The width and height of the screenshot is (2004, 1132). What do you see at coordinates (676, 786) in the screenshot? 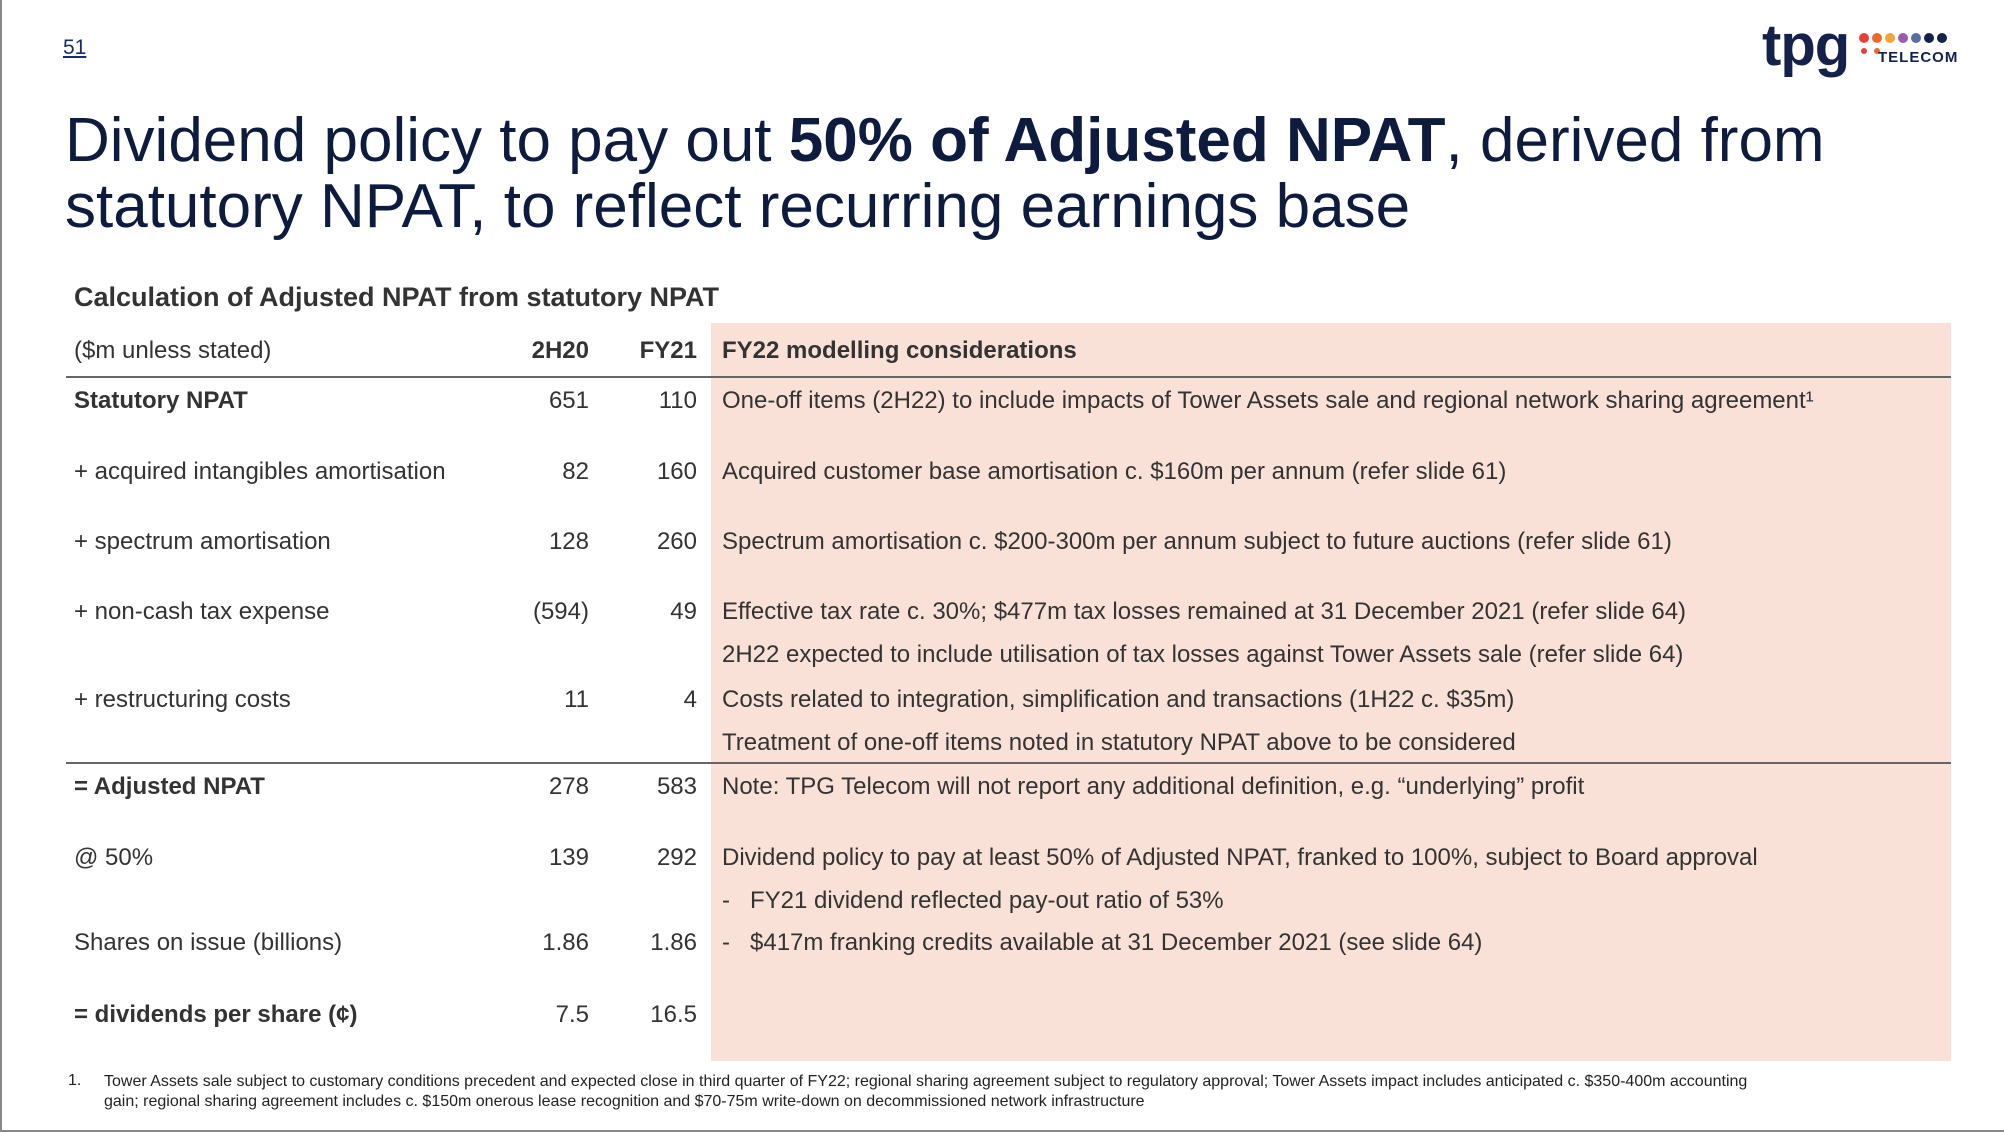
I see `cell-value: 583` at bounding box center [676, 786].